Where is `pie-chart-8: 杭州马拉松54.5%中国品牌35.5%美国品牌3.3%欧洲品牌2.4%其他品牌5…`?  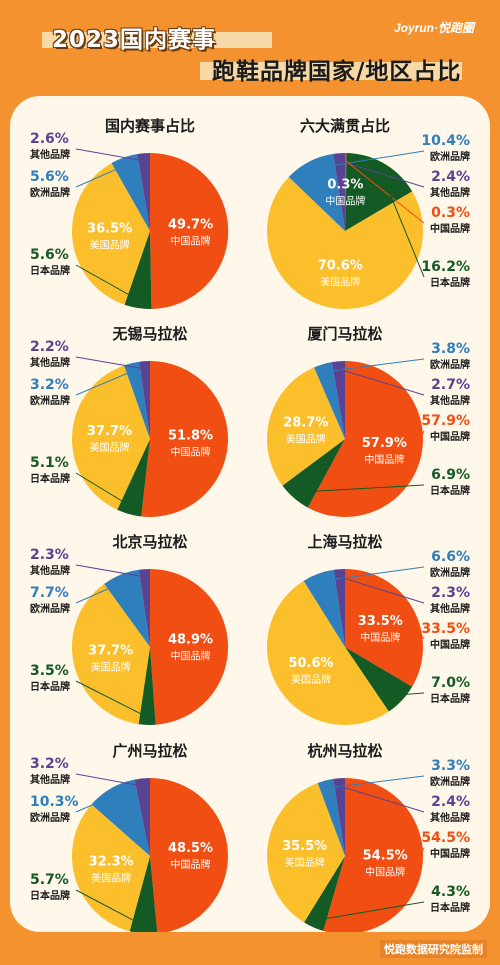
pie-chart-8: 杭州马拉松54.5%中国品牌35.5%美国品牌3.3%欧洲品牌2.4%其他品牌5… is located at coordinates (368, 837).